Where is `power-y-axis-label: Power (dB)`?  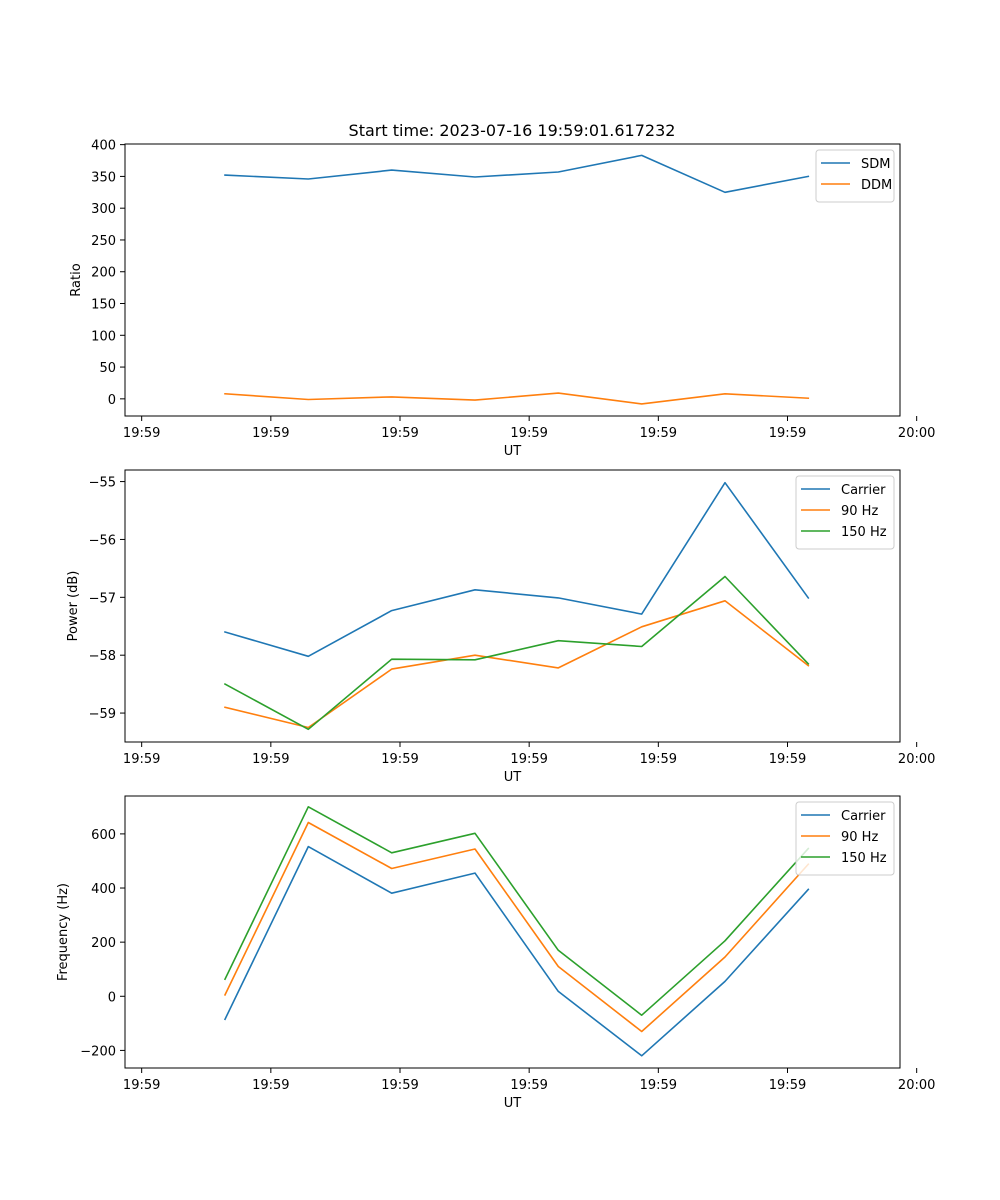
power-y-axis-label: Power (dB) is located at coordinates (73, 606).